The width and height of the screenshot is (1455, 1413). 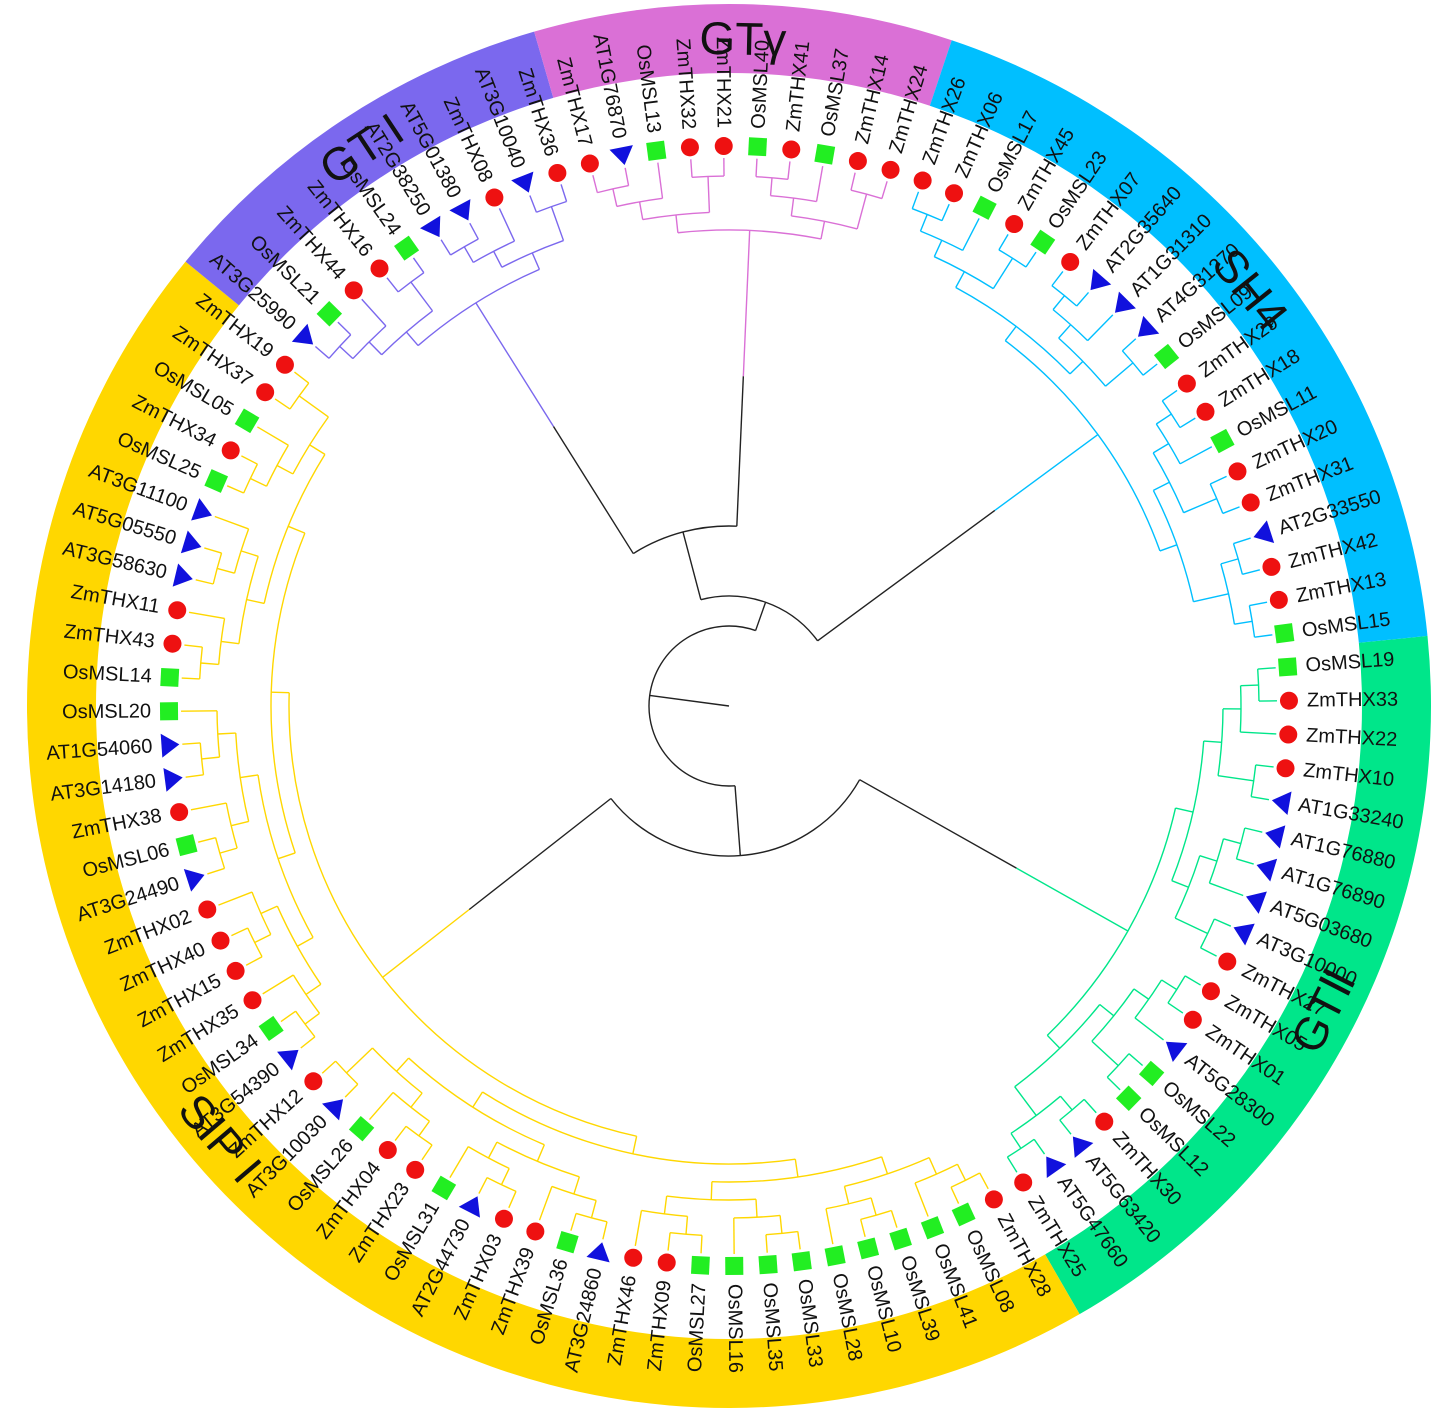 What do you see at coordinates (460, 210) in the screenshot?
I see `leaf-marker-AT5G01380` at bounding box center [460, 210].